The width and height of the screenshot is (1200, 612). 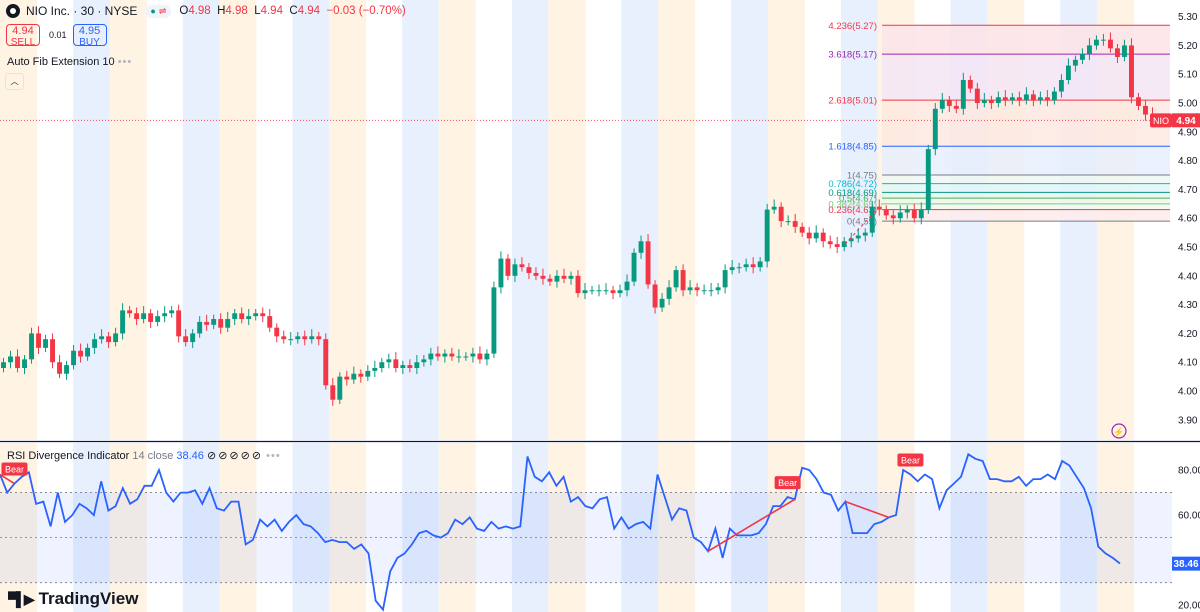 What do you see at coordinates (852, 147) in the screenshot?
I see `fib-level-label: 1.618(4.85)` at bounding box center [852, 147].